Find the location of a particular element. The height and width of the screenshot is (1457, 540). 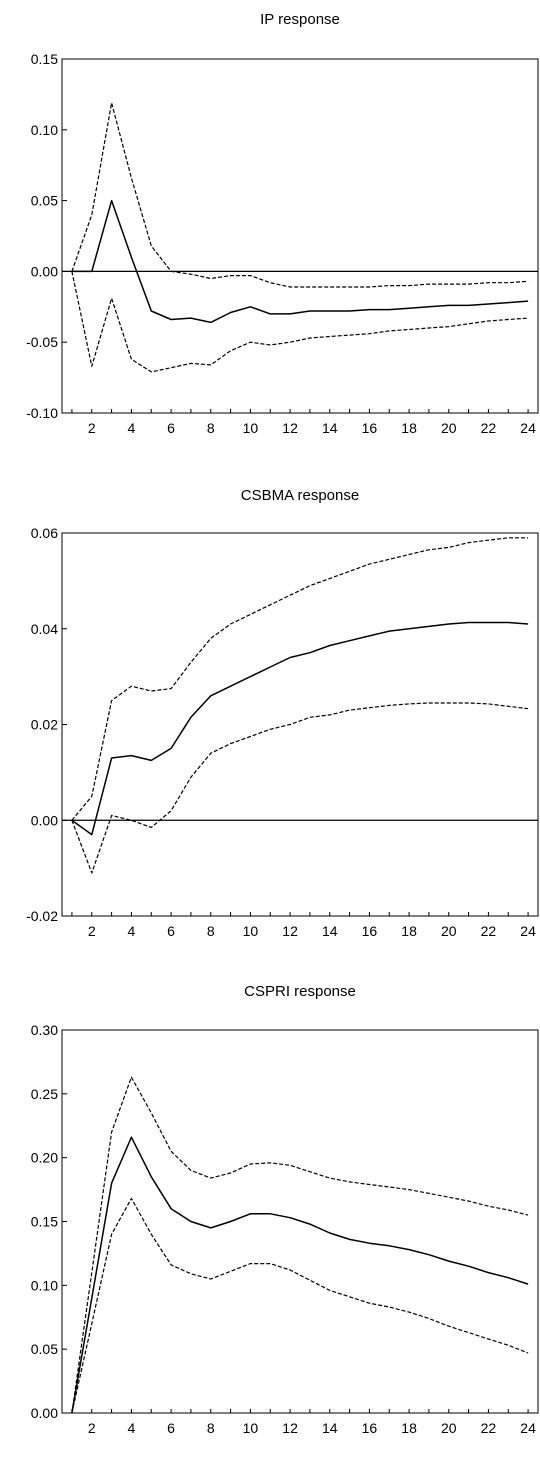

y-tick-label: 0.30 is located at coordinates (44, 1030).